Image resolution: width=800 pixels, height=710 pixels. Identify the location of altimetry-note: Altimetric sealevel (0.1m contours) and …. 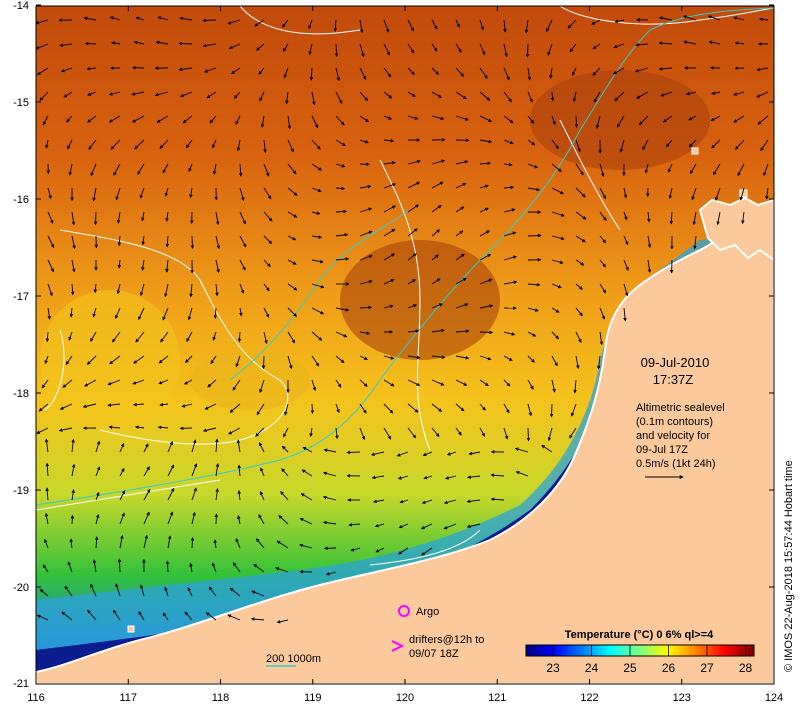
(680, 440).